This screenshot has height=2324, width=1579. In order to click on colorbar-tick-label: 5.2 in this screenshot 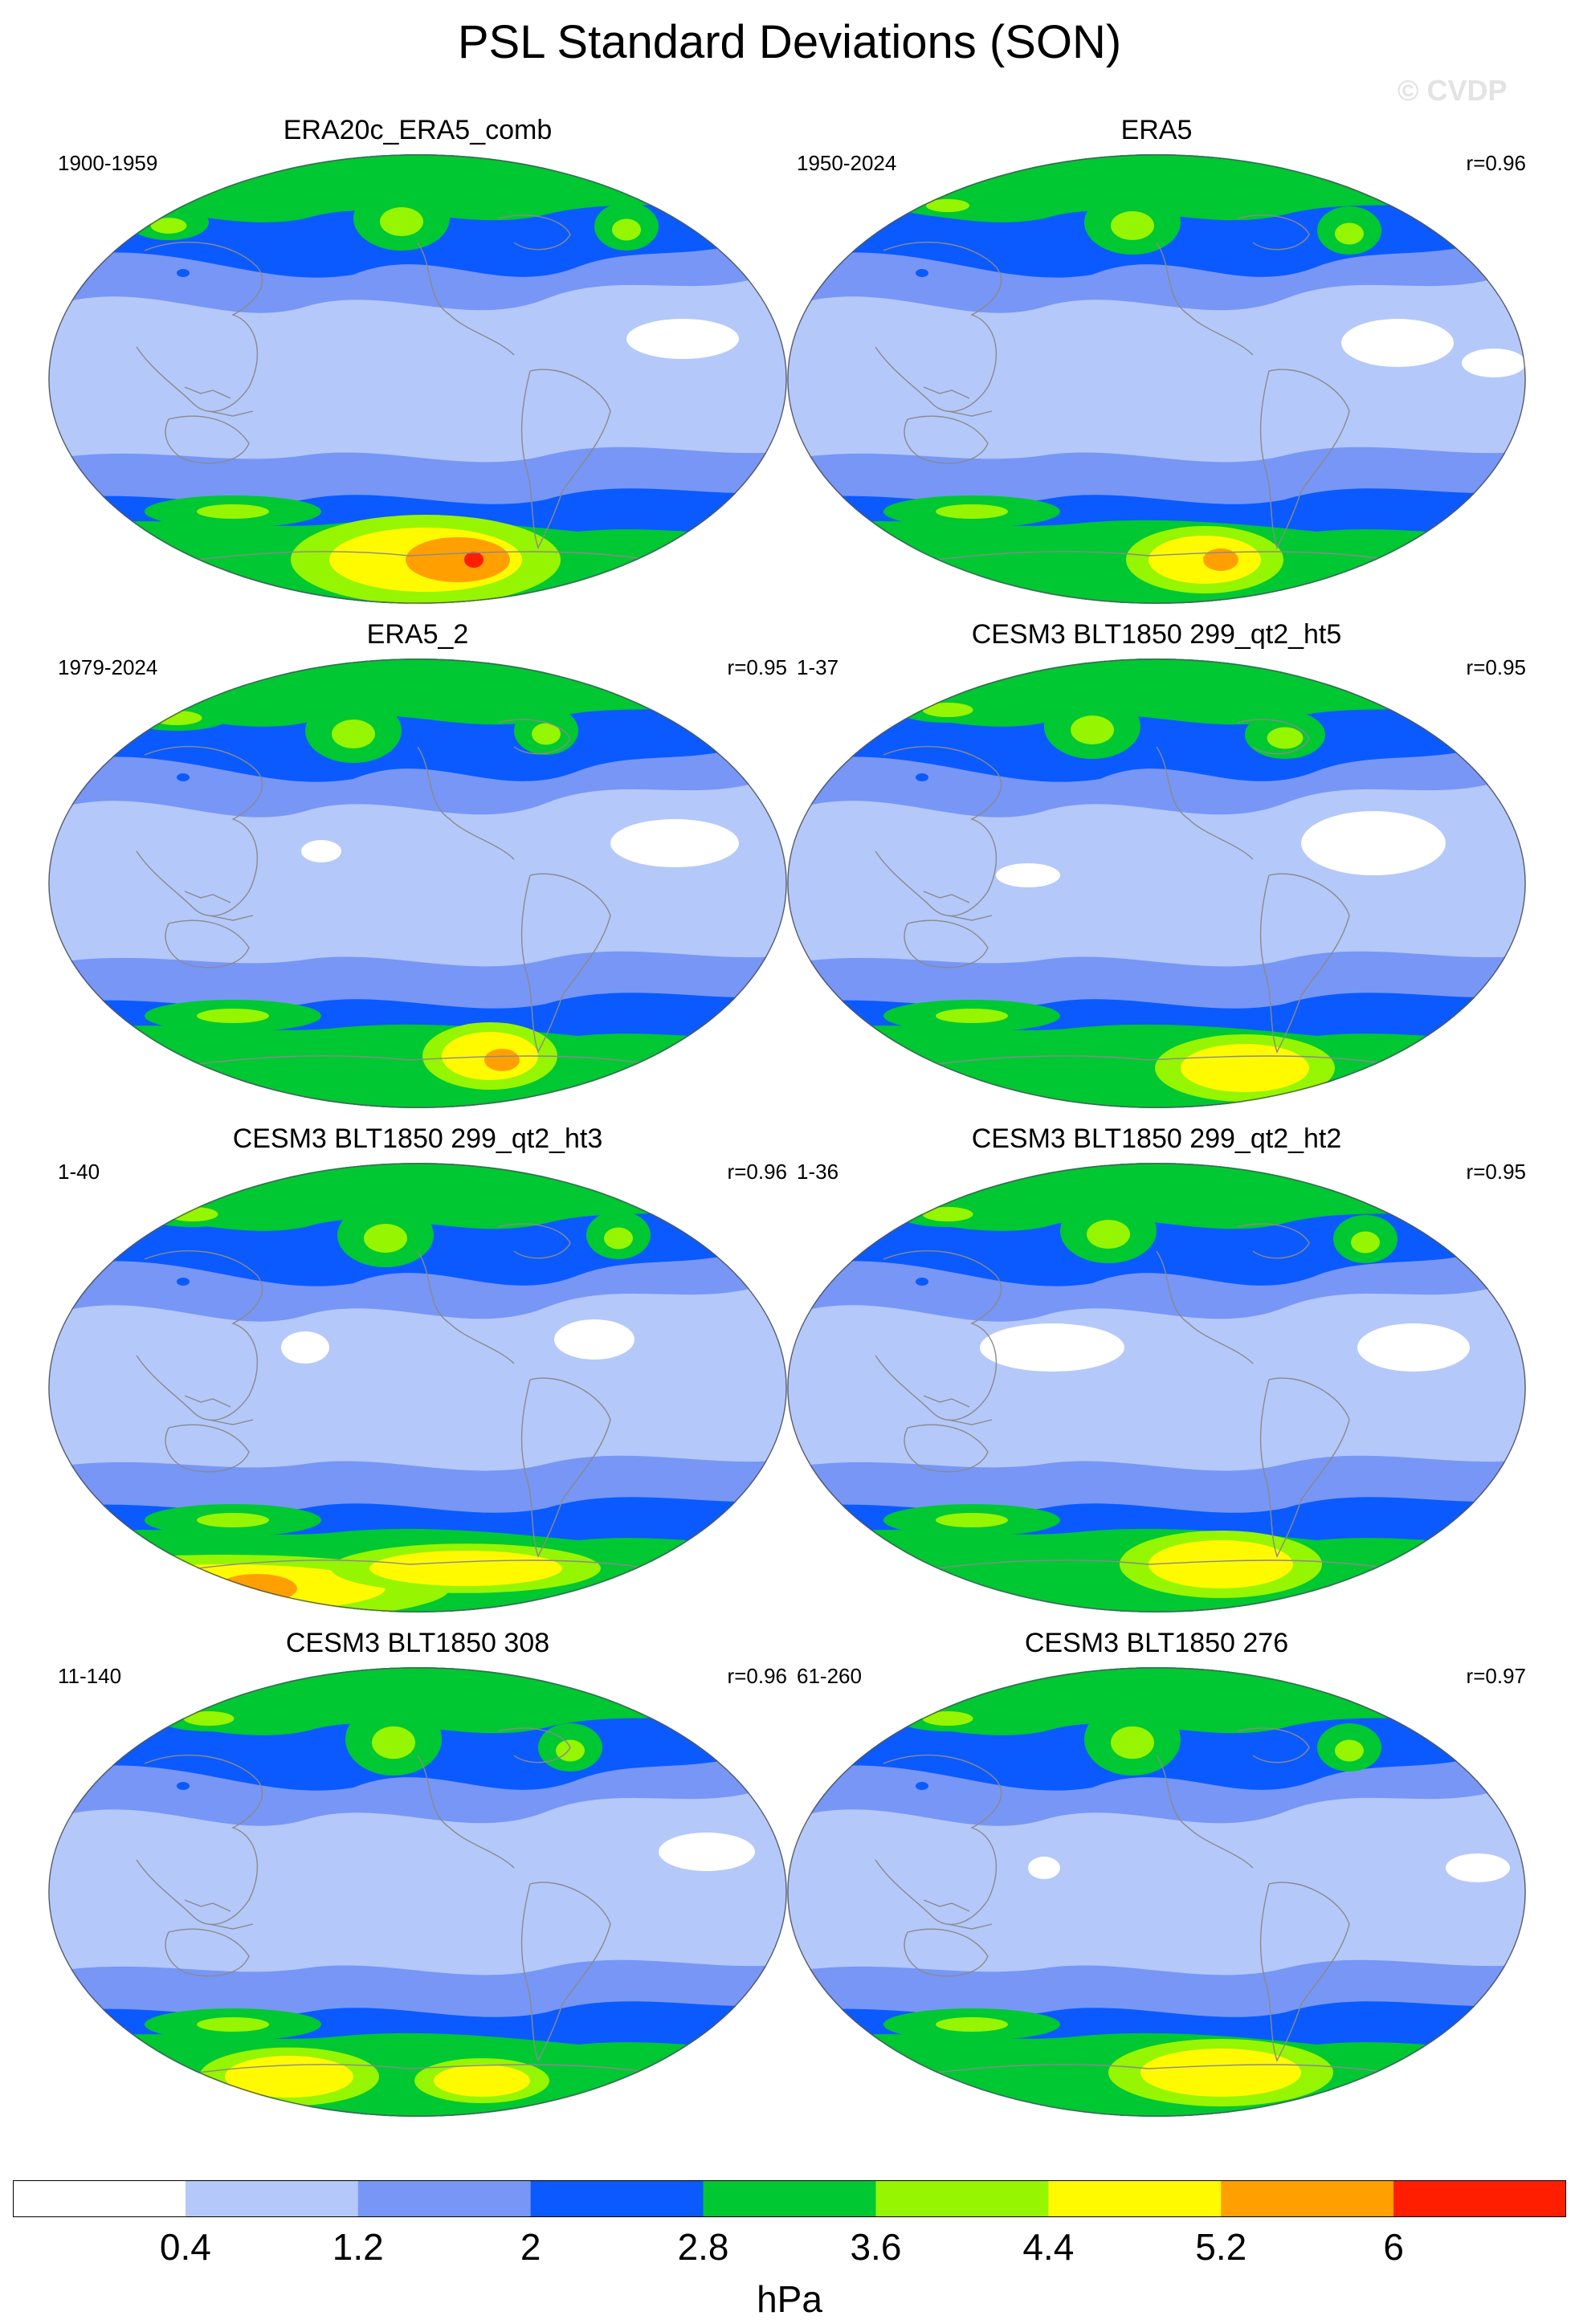, I will do `click(1221, 2247)`.